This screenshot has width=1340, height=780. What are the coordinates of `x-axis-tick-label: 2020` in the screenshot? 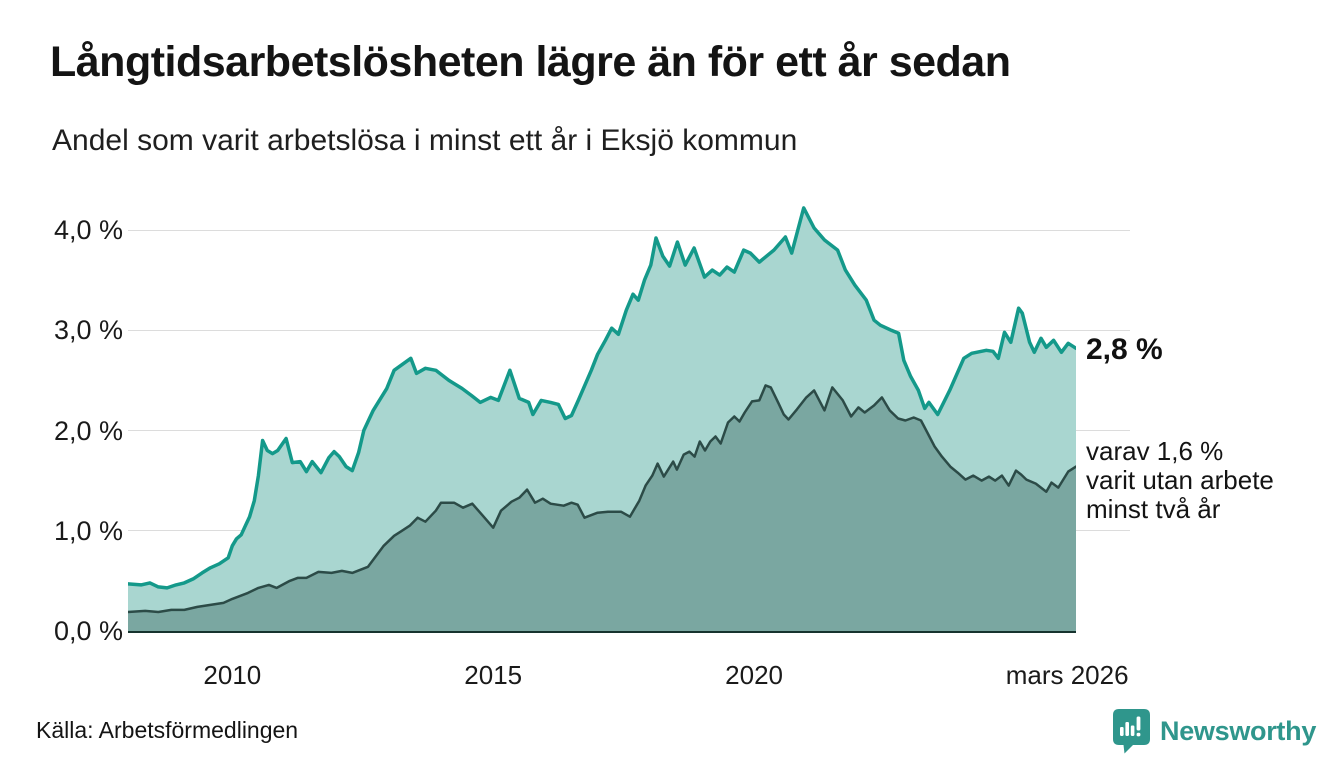 It's located at (754, 675).